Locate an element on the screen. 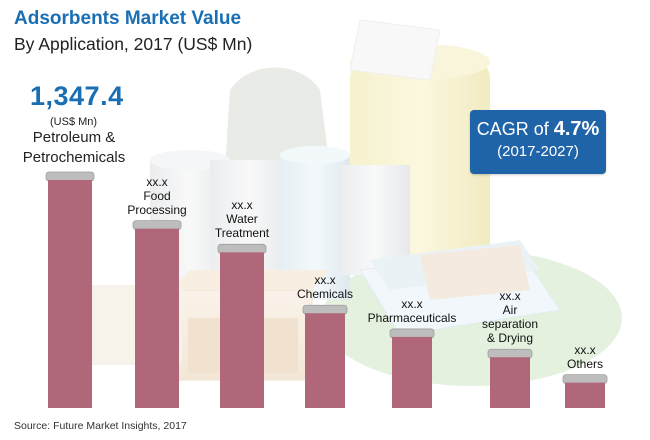 This screenshot has height=440, width=650. bar-label-line: & Drying is located at coordinates (509, 338).